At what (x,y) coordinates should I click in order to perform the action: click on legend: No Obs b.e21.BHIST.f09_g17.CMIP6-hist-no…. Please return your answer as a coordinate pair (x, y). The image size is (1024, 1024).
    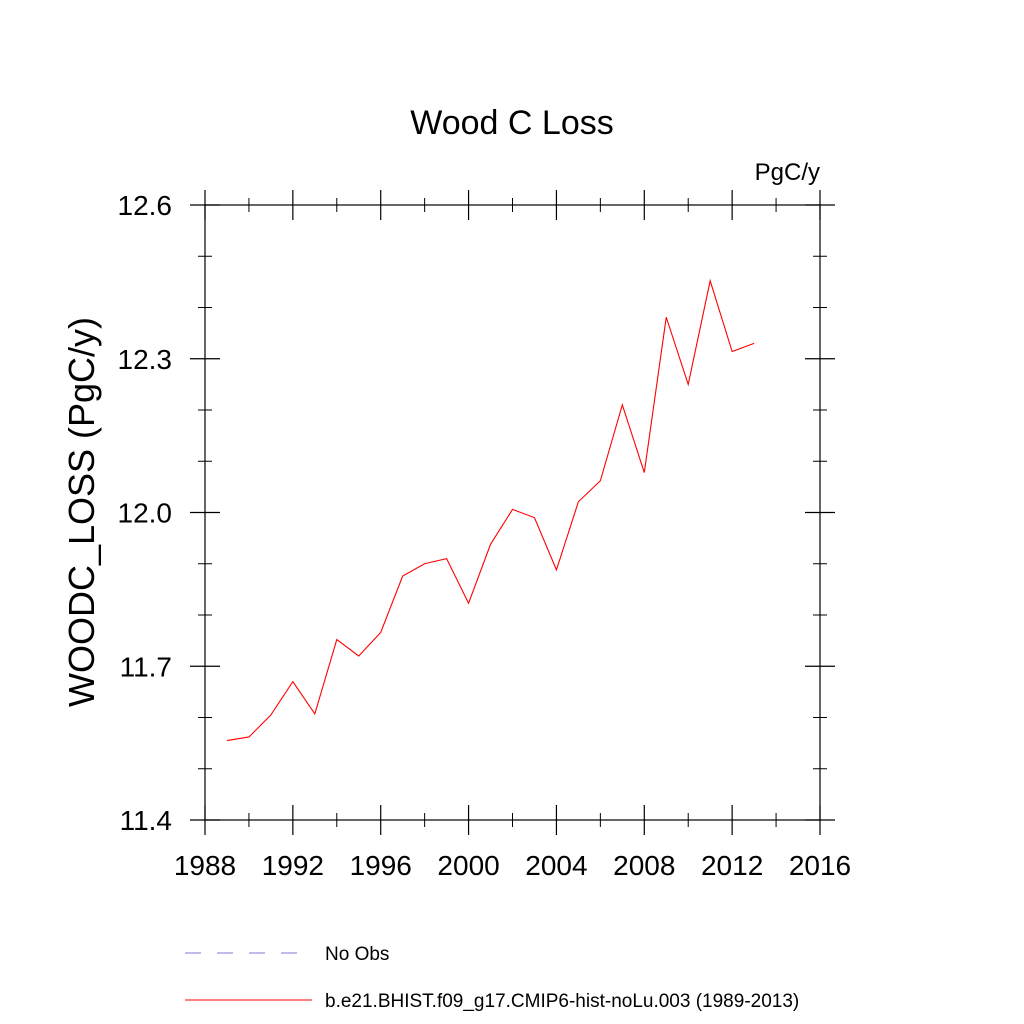
    Looking at the image, I should click on (492, 978).